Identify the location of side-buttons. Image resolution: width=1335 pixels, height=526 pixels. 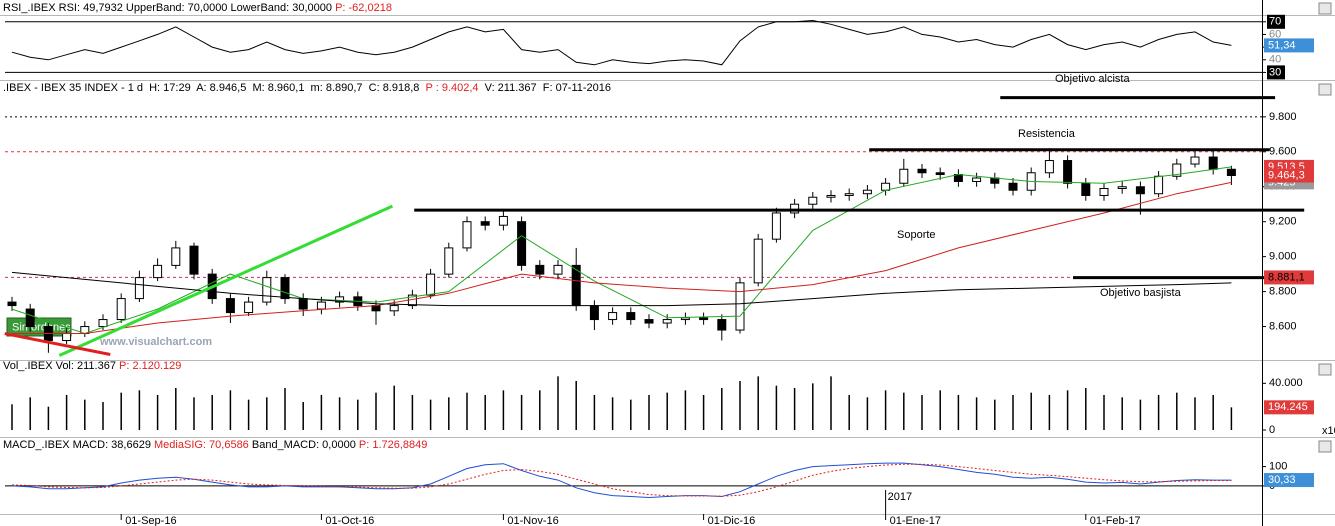
(1325, 227).